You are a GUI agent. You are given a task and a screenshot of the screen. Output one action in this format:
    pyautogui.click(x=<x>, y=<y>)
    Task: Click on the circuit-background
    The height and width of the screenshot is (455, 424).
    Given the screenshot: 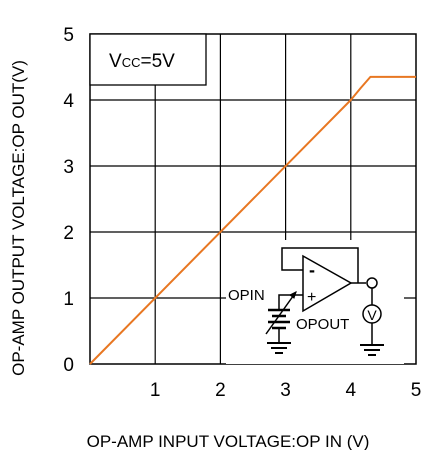 What is the action you would take?
    pyautogui.click(x=315, y=302)
    